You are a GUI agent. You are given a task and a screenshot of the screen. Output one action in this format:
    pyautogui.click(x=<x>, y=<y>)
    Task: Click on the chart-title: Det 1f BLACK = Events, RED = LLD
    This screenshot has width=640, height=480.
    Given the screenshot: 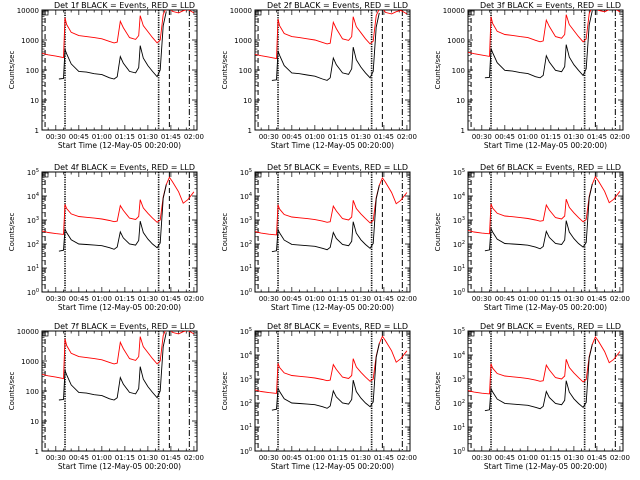 What is the action you would take?
    pyautogui.click(x=124, y=5)
    